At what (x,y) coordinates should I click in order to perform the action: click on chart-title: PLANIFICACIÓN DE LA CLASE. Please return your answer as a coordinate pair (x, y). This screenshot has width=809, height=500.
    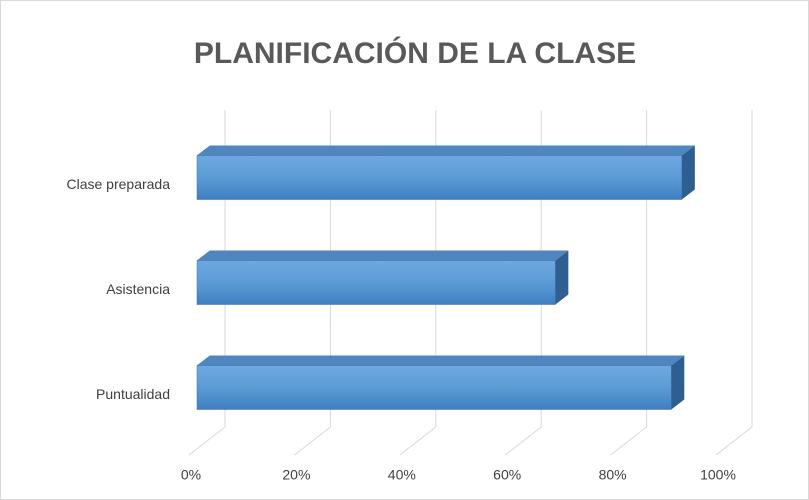
    Looking at the image, I should click on (415, 53).